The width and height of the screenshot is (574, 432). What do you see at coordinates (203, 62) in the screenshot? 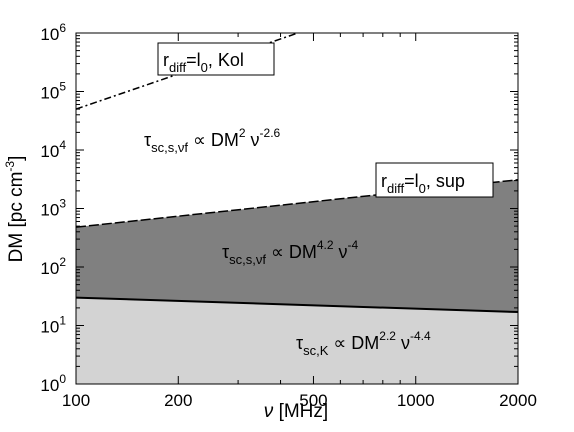
I see `line-label-kol: rdiff=l0, Kol` at bounding box center [203, 62].